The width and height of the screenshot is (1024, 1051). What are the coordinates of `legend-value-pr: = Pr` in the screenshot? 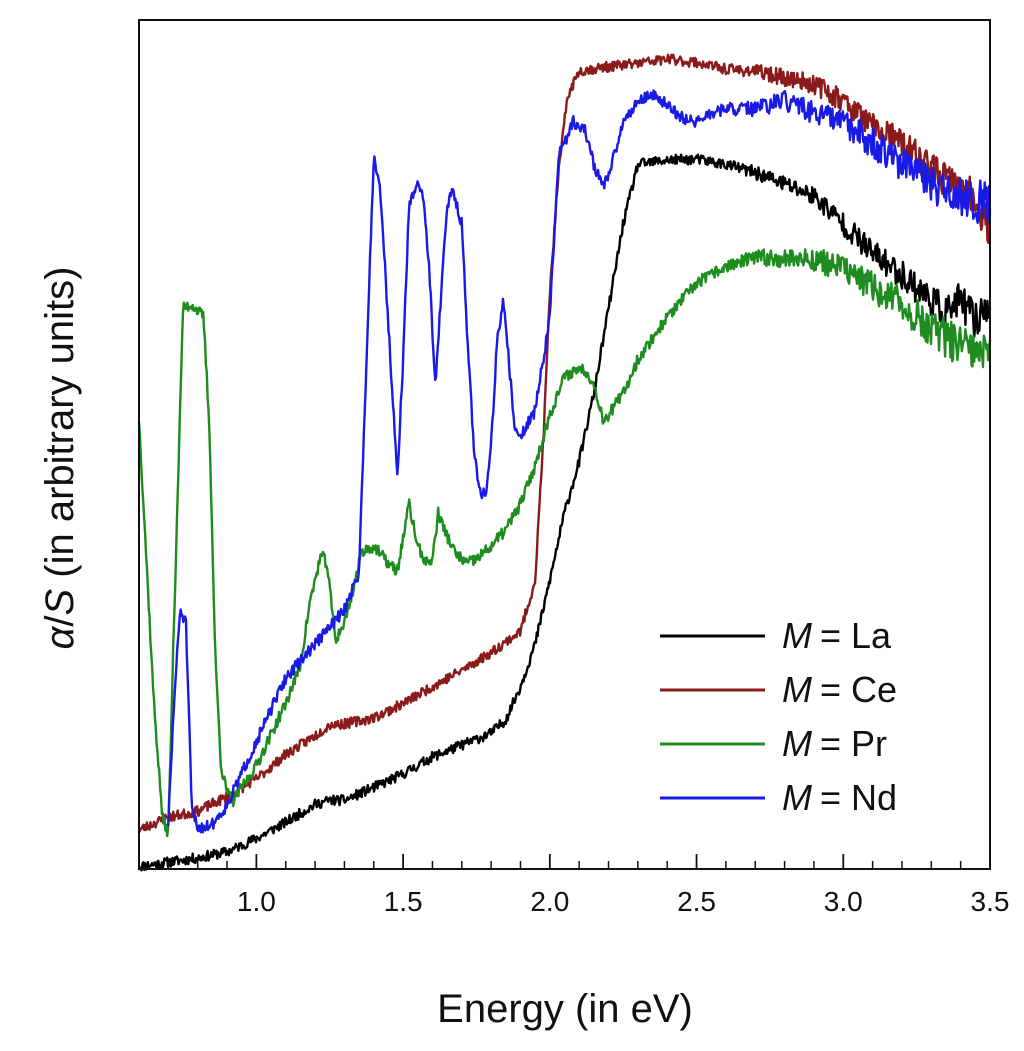 It's located at (853, 743).